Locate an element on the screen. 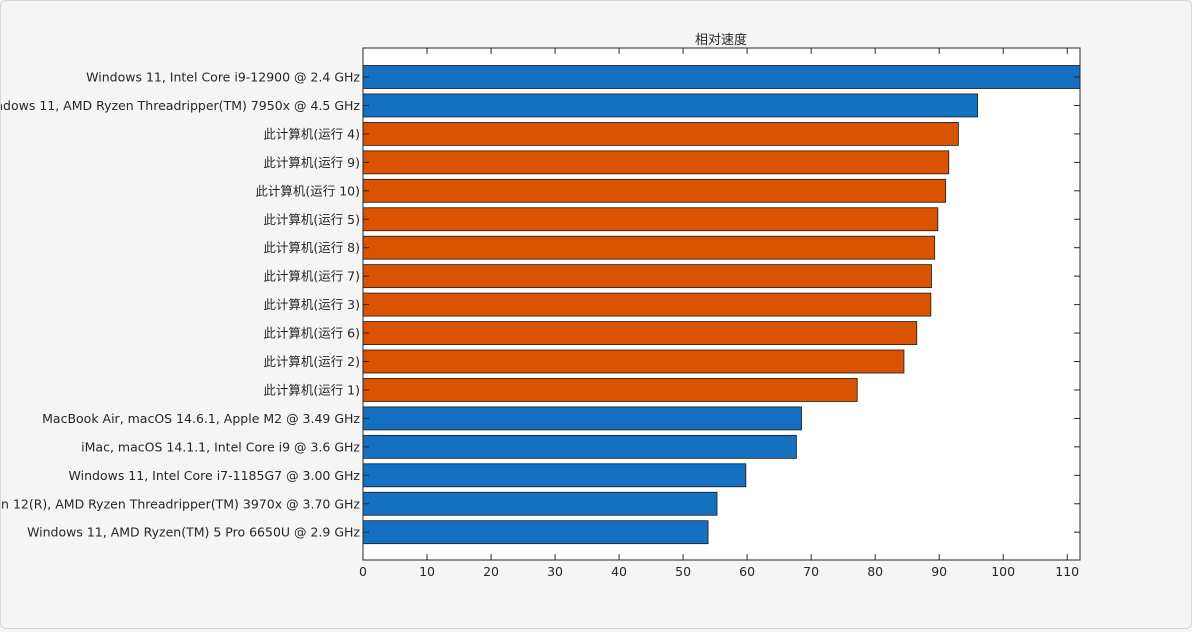  x-tick-label: 100 is located at coordinates (1003, 571).